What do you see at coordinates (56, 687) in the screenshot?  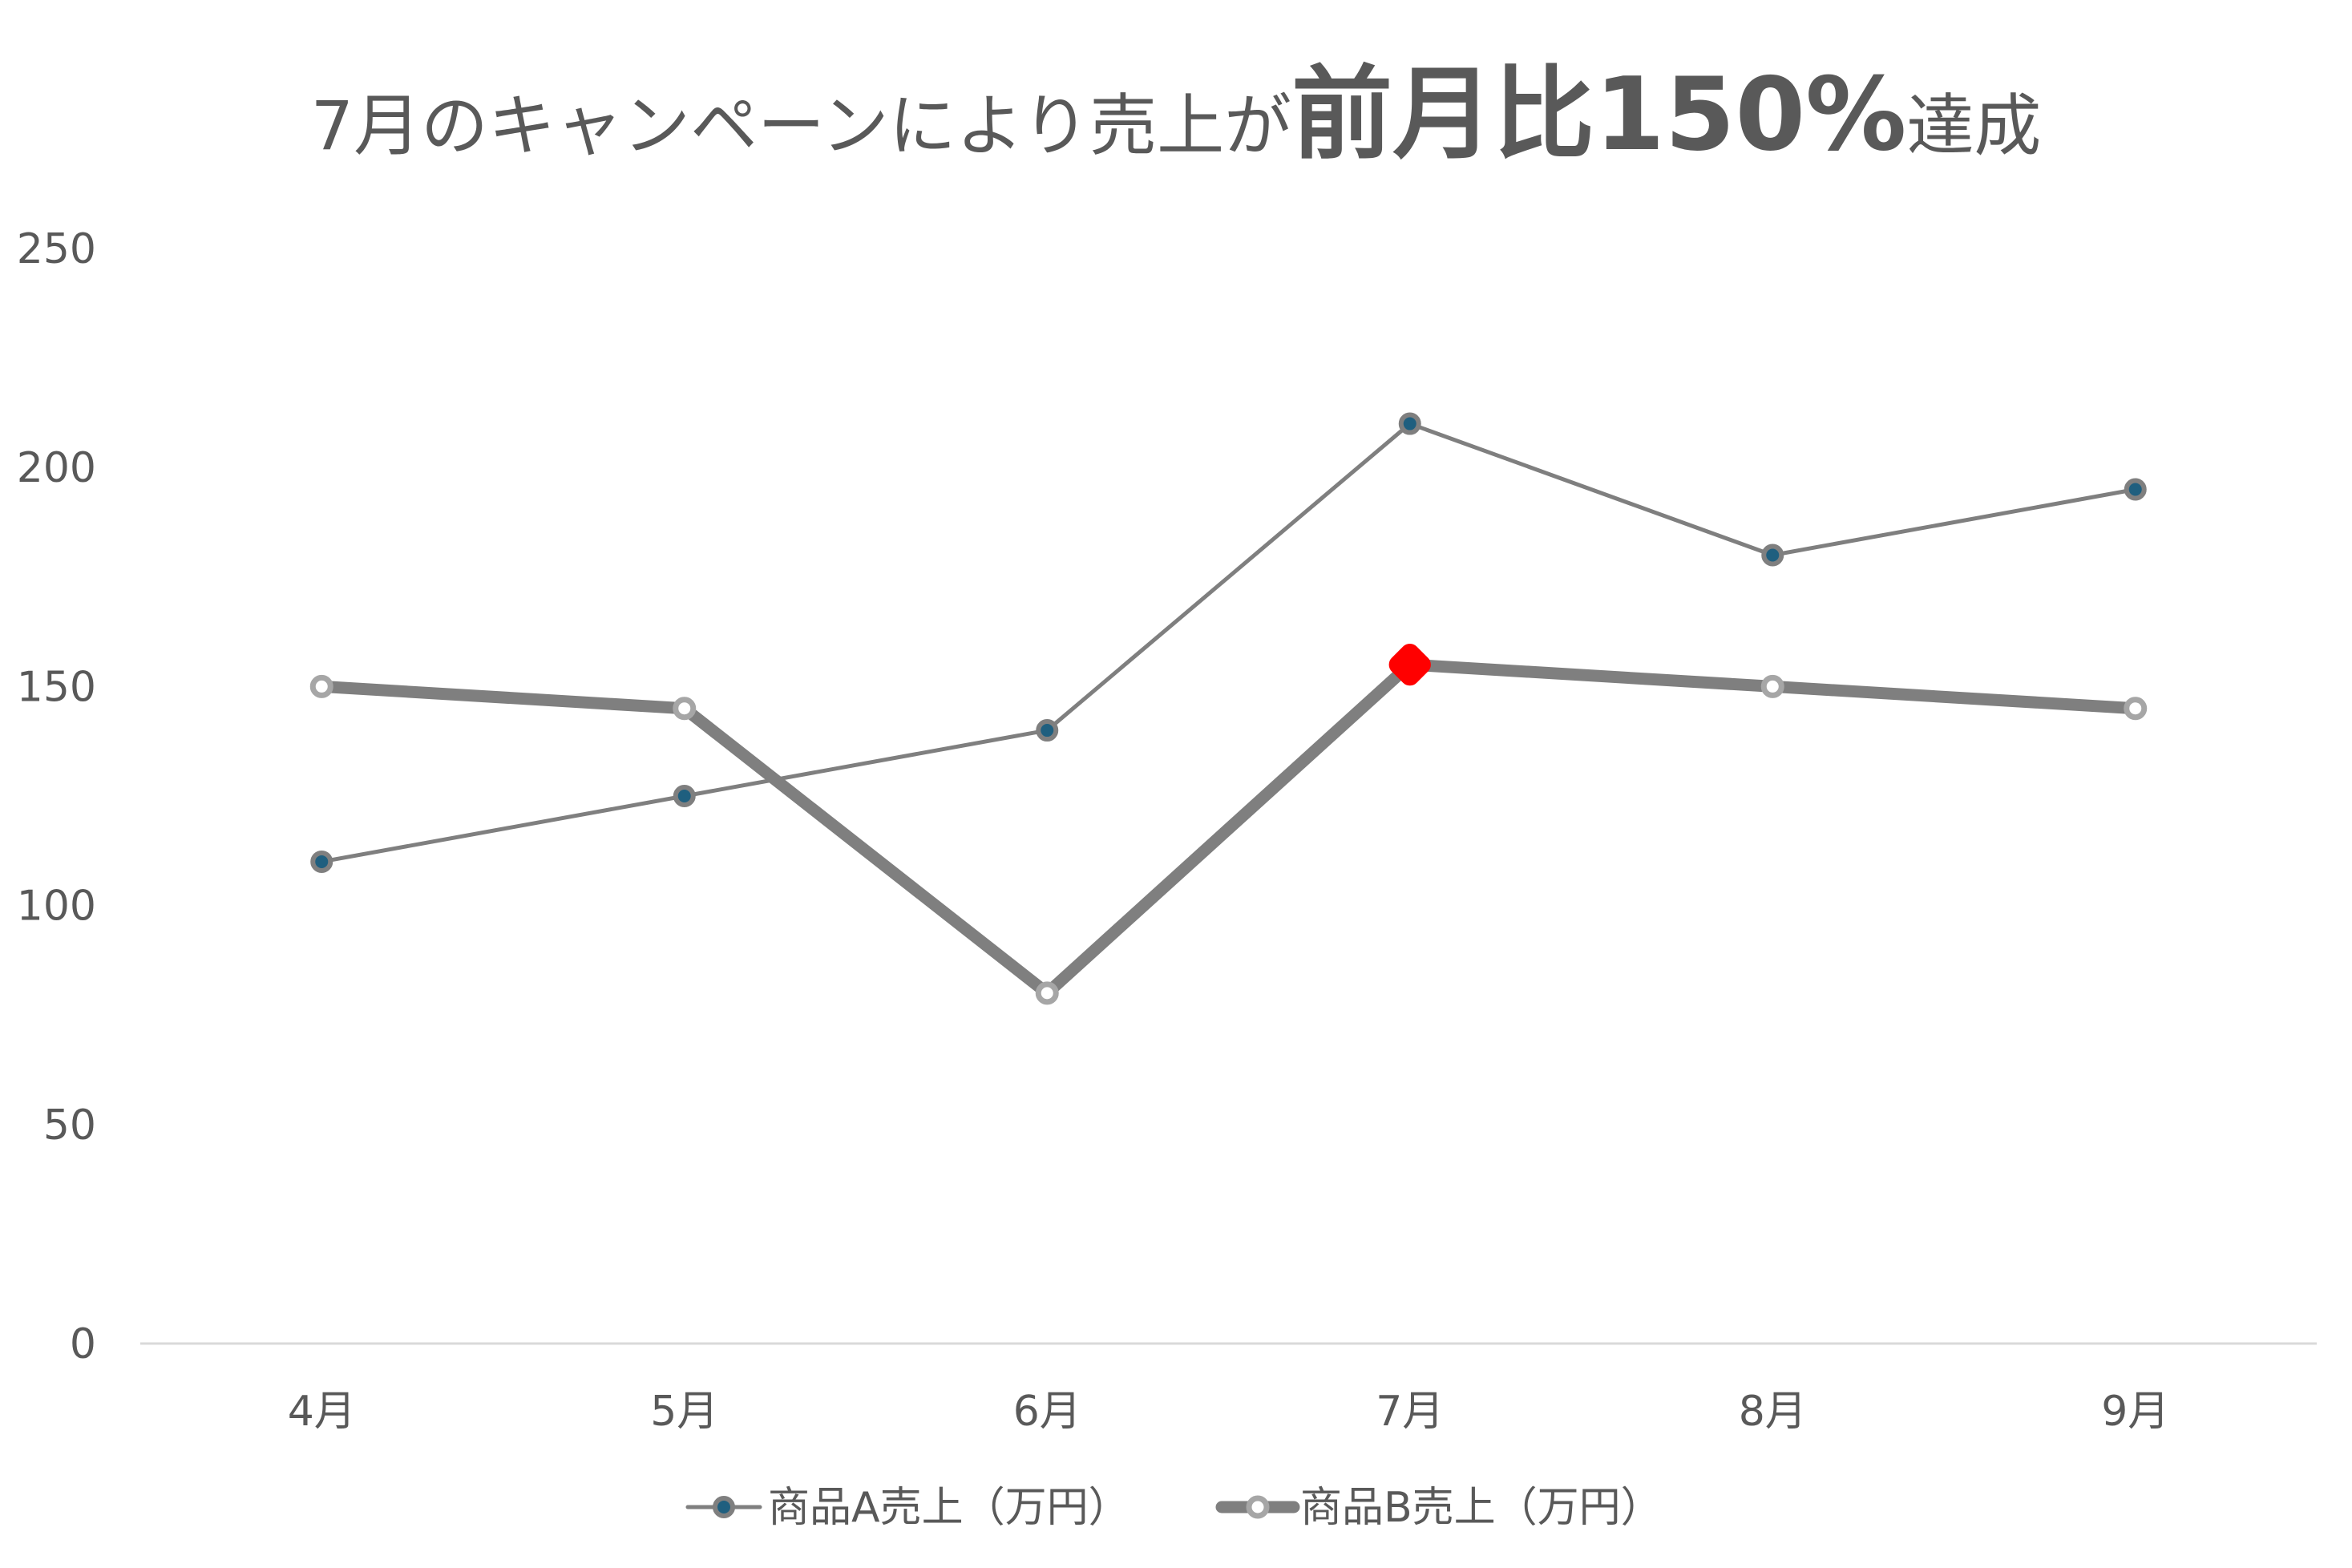 I see `y-tick-label: 150` at bounding box center [56, 687].